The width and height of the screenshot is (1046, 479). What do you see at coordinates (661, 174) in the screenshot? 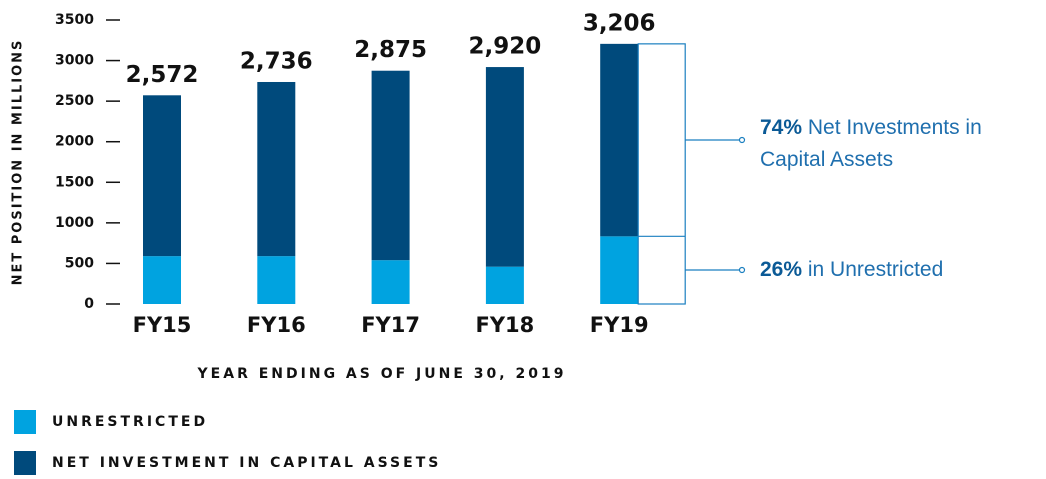
I see `bracket-box` at bounding box center [661, 174].